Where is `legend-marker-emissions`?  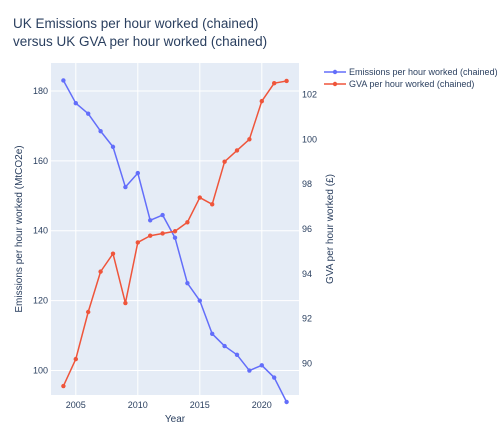 legend-marker-emissions is located at coordinates (335, 72).